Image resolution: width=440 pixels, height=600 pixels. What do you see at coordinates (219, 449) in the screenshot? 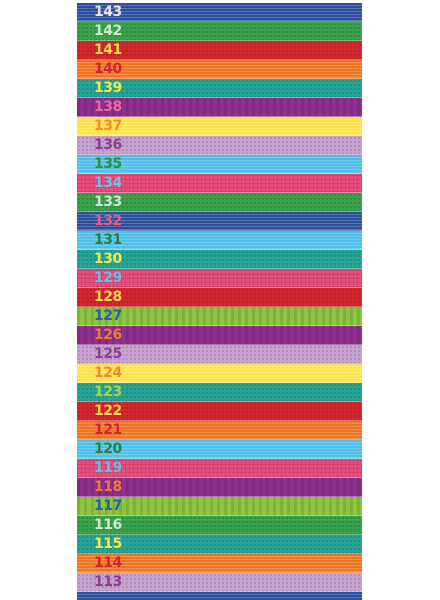
I see `band-120: 120` at bounding box center [219, 449].